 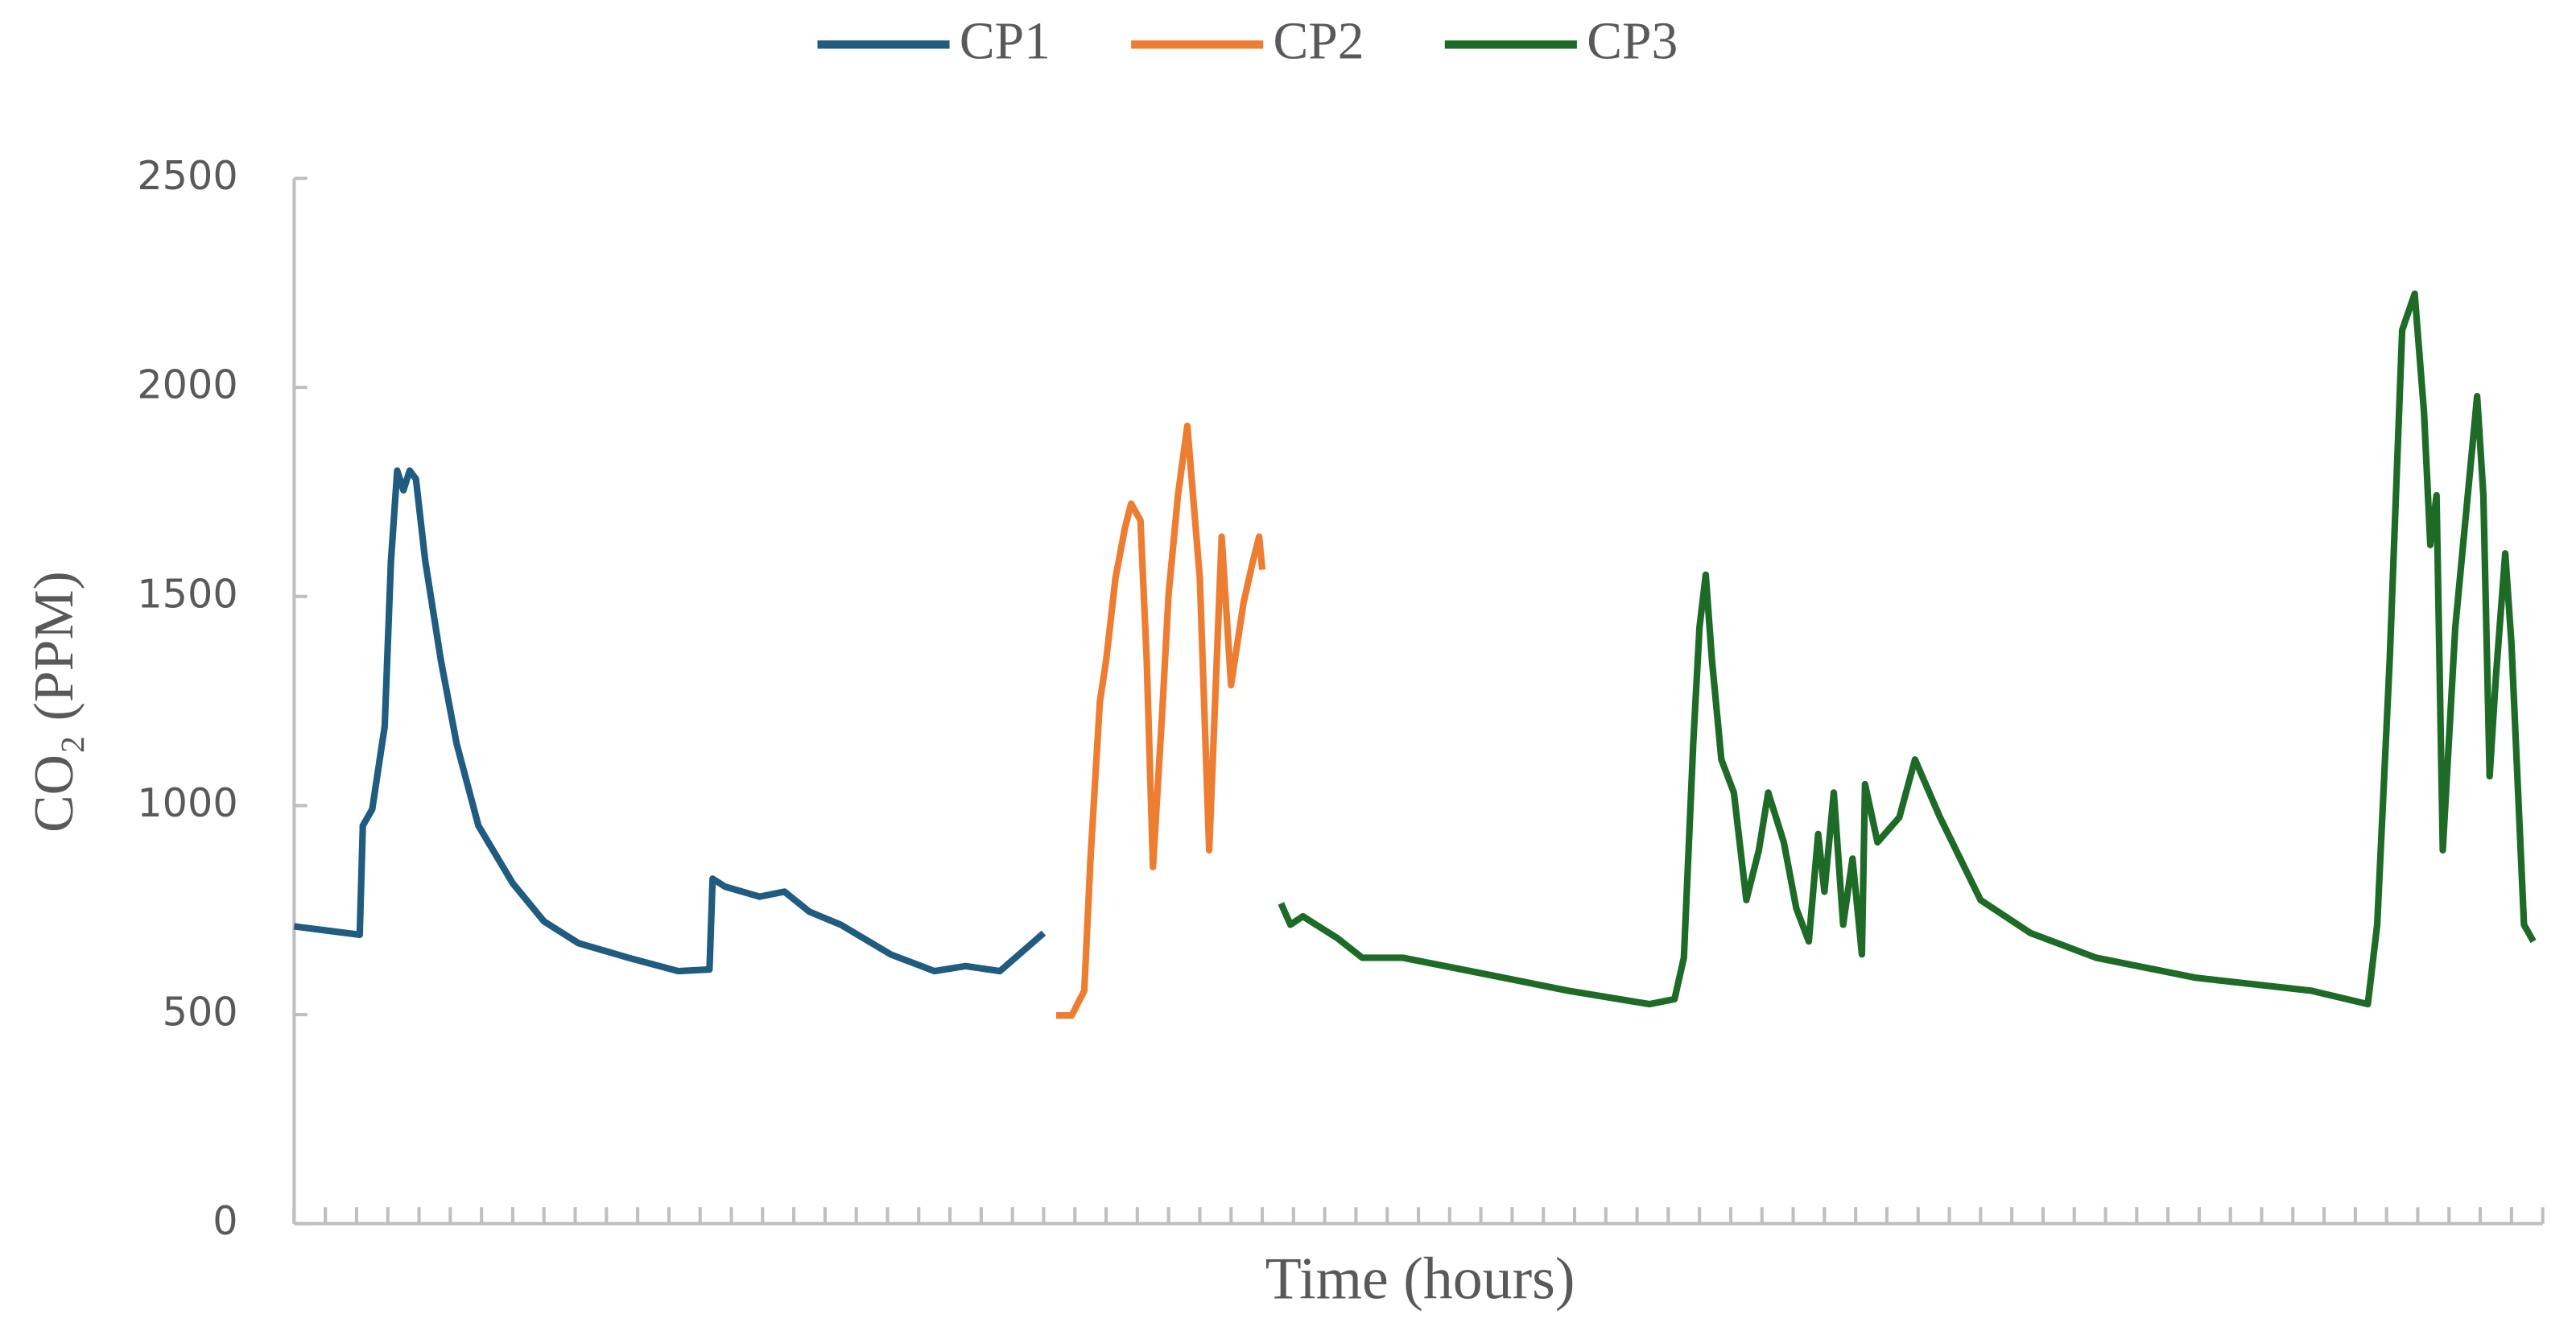 I want to click on legend-label: CP1, so click(x=1006, y=41).